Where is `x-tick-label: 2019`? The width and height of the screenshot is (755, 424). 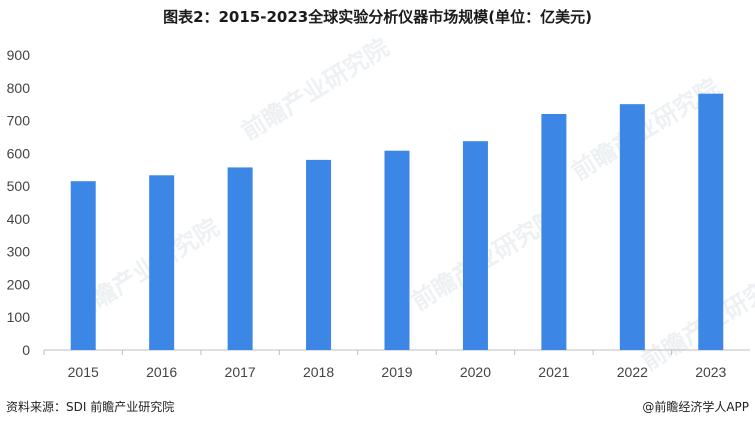
x-tick-label: 2019 is located at coordinates (396, 372).